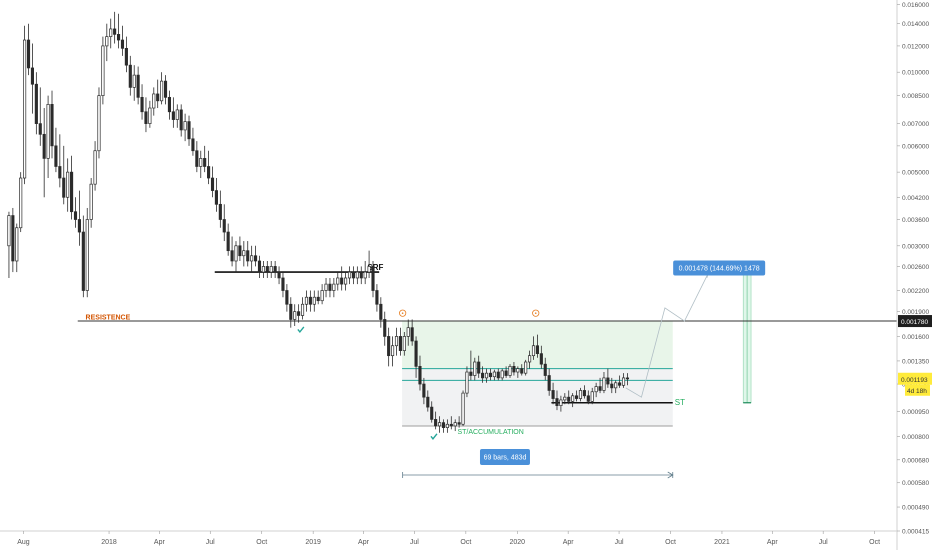 The width and height of the screenshot is (932, 550). Describe the element at coordinates (915, 508) in the screenshot. I see `y-tick-label: 0.000490` at that location.